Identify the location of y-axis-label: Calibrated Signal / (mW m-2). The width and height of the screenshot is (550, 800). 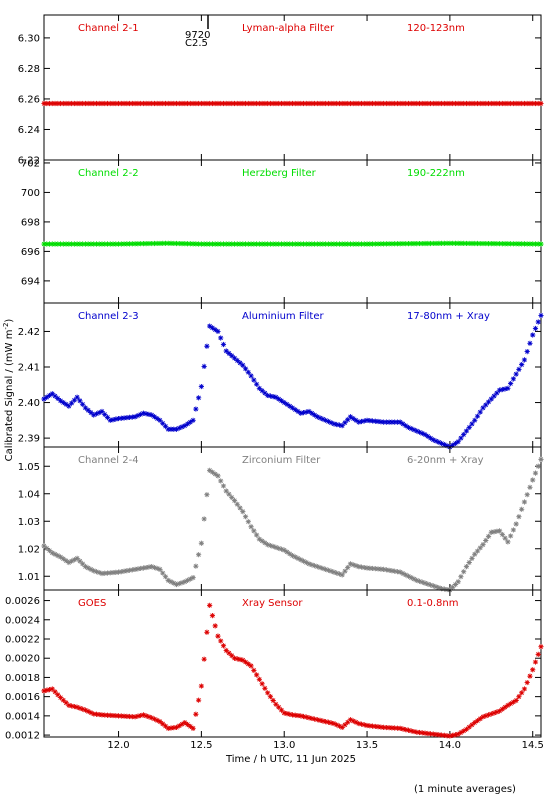
(8, 390).